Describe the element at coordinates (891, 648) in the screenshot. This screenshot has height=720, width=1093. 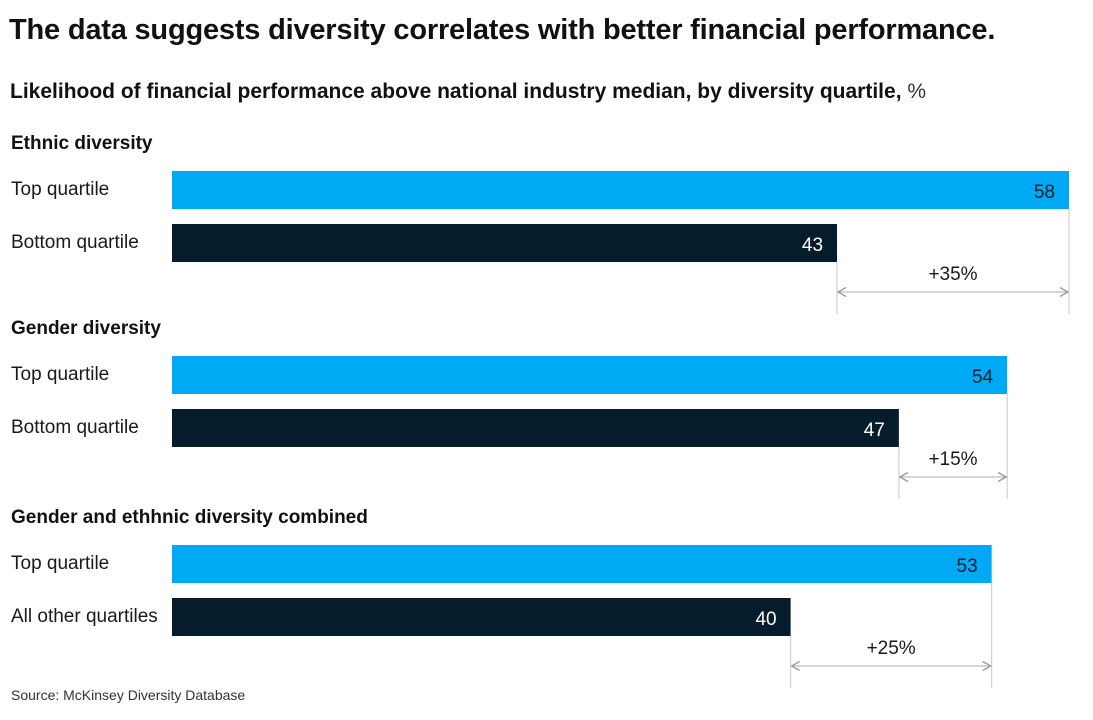
I see `difference-label: +25%` at that location.